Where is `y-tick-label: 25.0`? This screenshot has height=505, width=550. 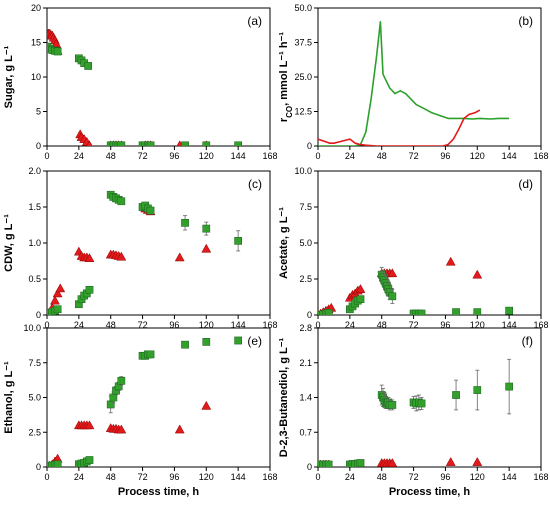 y-tick-label: 25.0 is located at coordinates (303, 77).